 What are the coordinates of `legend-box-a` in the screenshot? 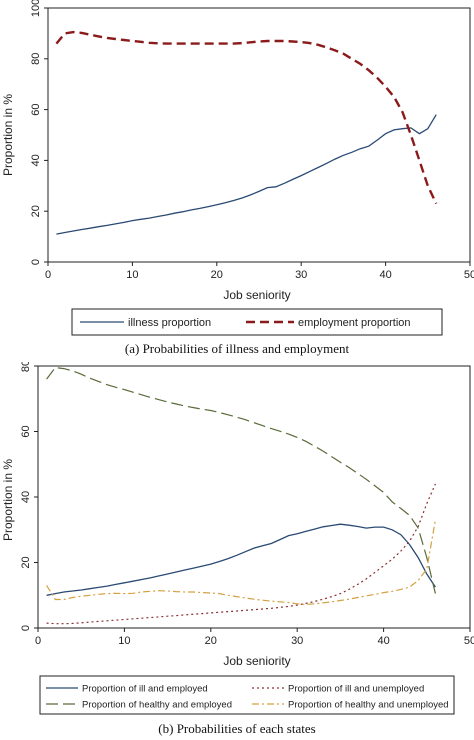 It's located at (257, 322).